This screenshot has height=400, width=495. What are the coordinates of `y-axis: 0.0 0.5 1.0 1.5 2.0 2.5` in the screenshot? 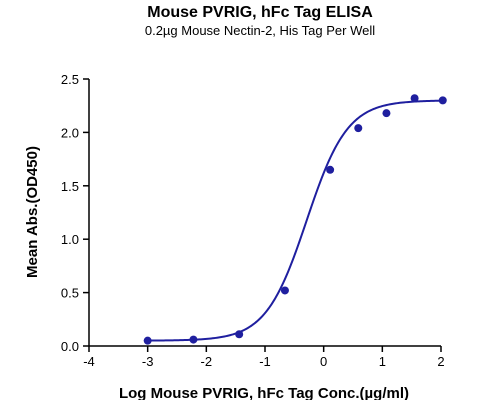 It's located at (75, 213).